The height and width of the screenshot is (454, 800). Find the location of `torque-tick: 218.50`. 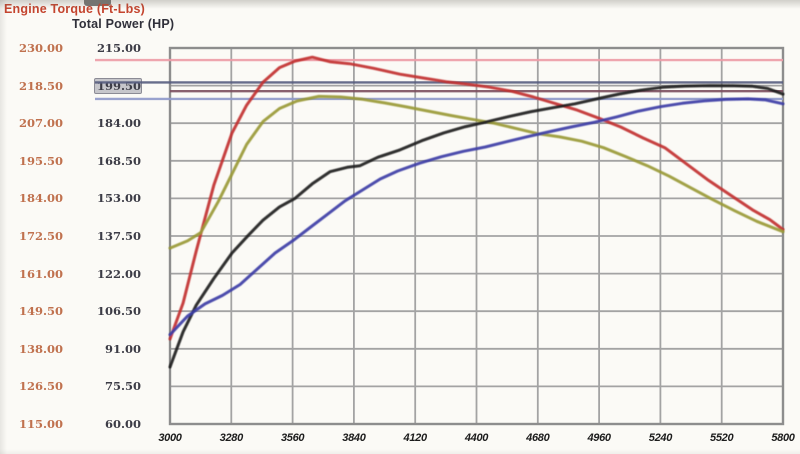

torque-tick: 218.50 is located at coordinates (40, 85).